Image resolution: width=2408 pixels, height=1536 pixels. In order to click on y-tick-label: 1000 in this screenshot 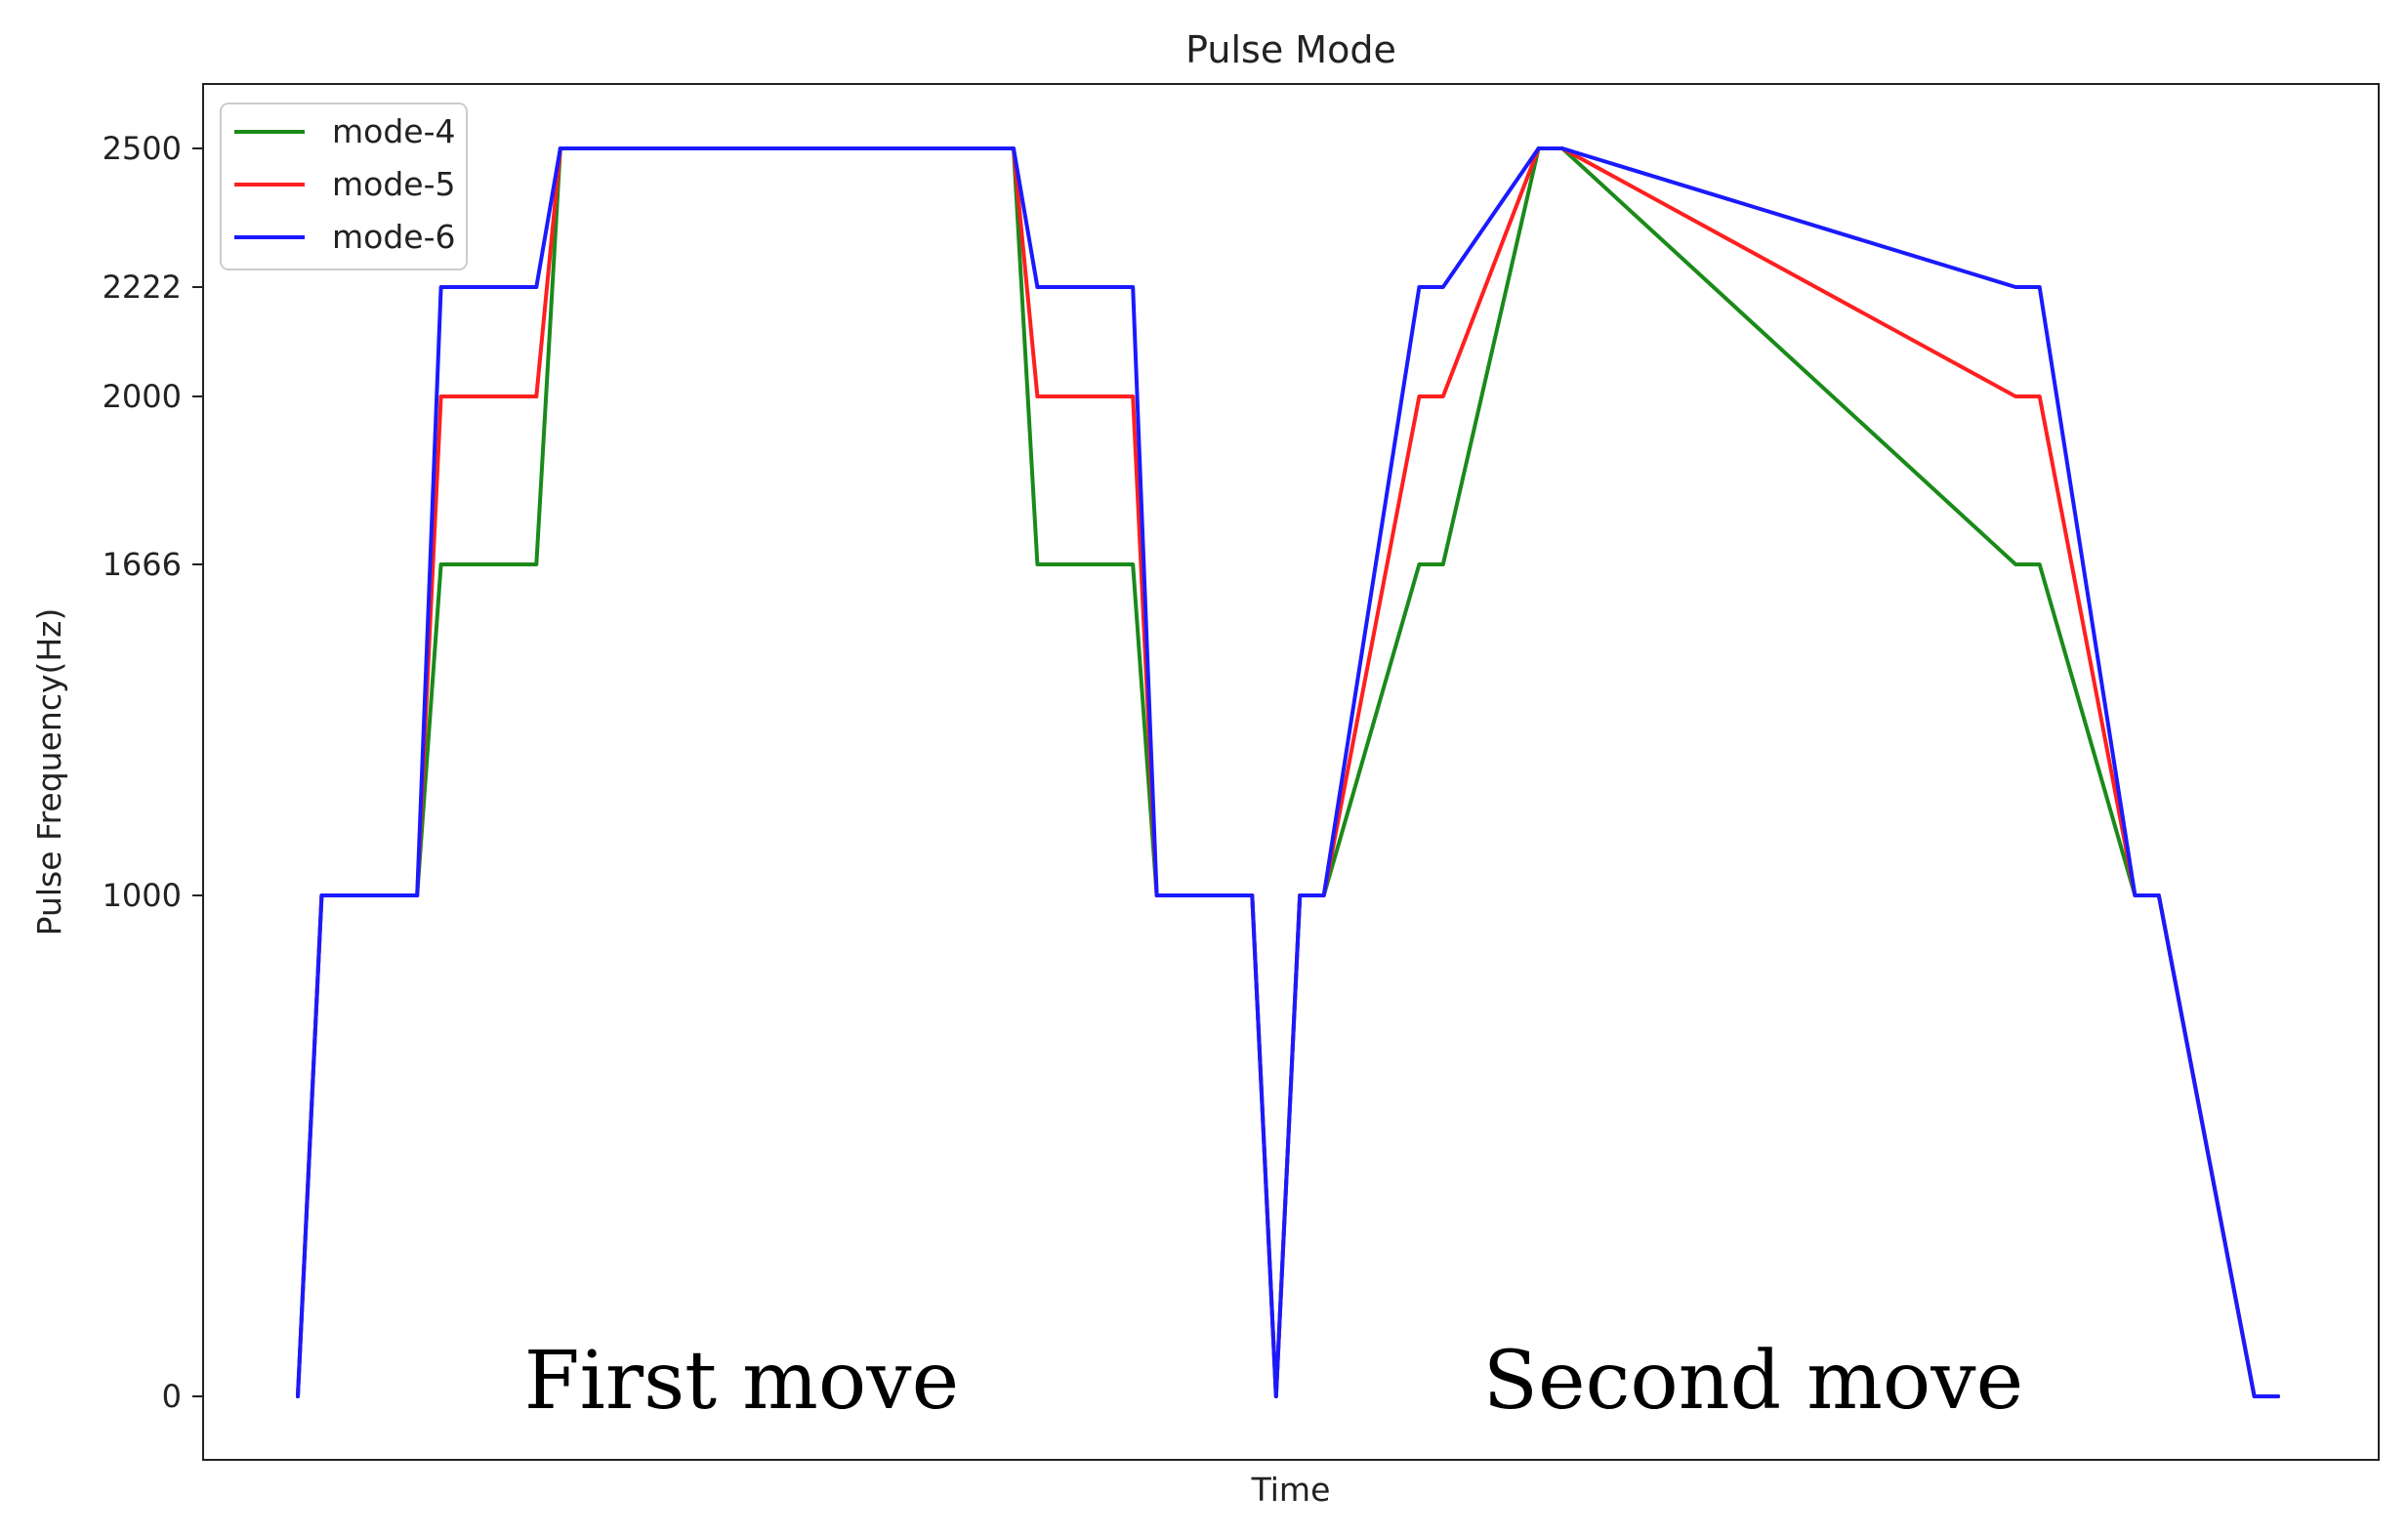, I will do `click(142, 896)`.